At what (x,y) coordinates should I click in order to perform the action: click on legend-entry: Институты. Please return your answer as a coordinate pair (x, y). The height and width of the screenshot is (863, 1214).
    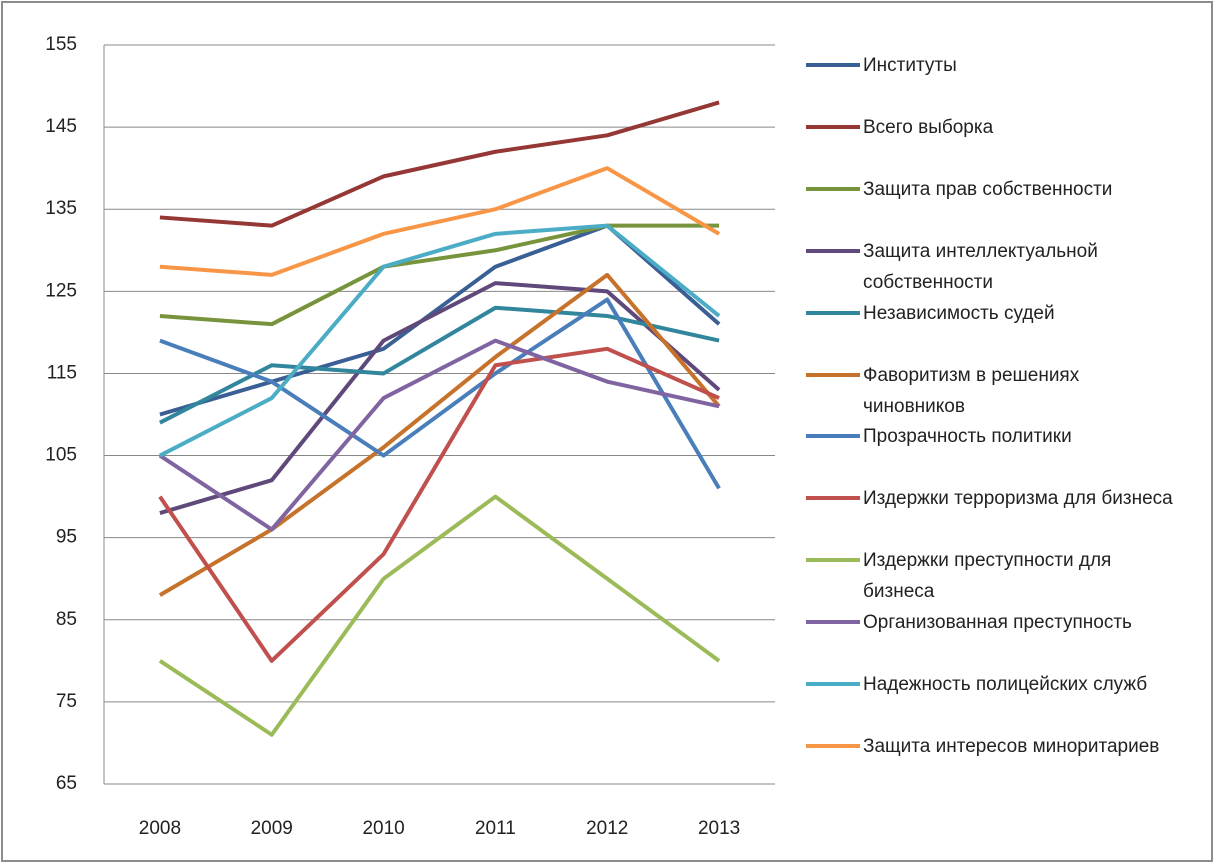
    Looking at the image, I should click on (996, 65).